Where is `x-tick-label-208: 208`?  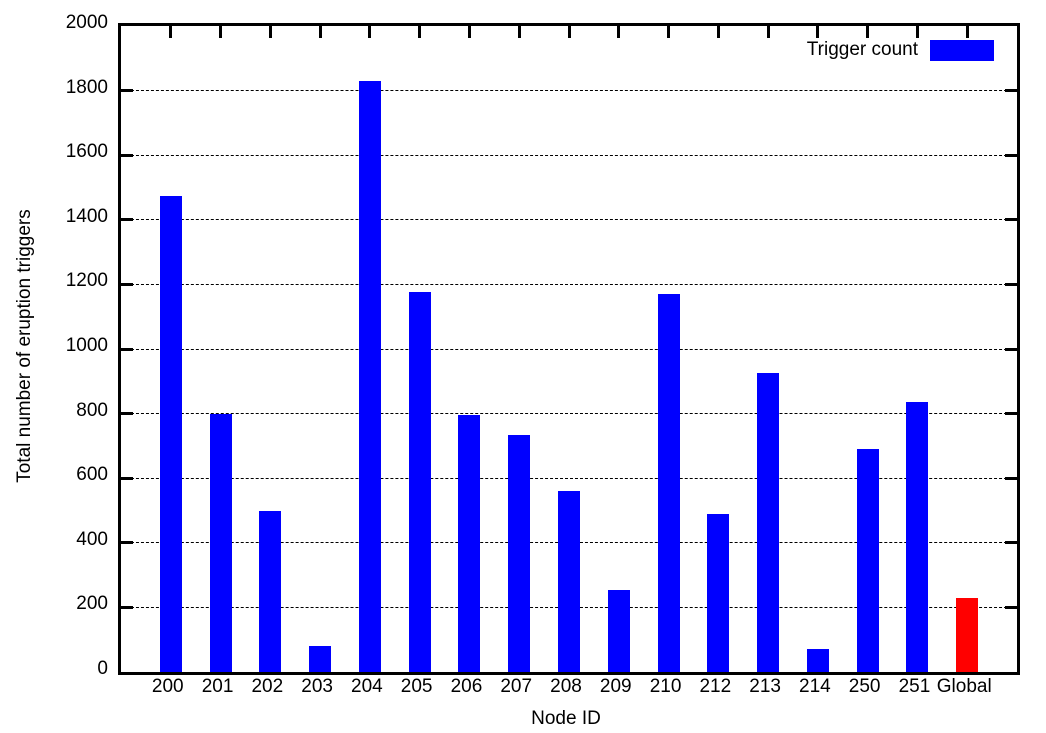
x-tick-label-208: 208 is located at coordinates (566, 686).